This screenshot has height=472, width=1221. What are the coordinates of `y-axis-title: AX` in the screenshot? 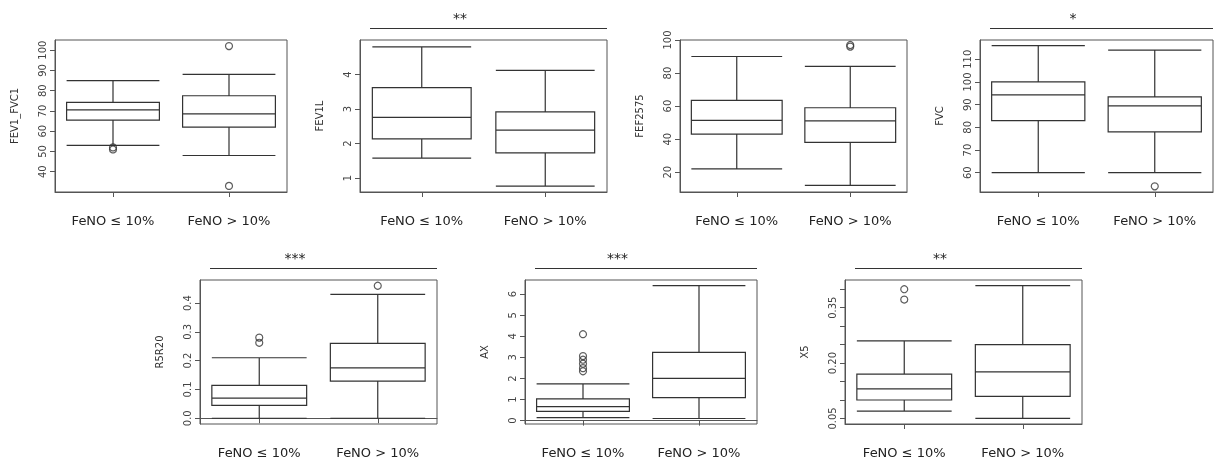 It's located at (484, 352).